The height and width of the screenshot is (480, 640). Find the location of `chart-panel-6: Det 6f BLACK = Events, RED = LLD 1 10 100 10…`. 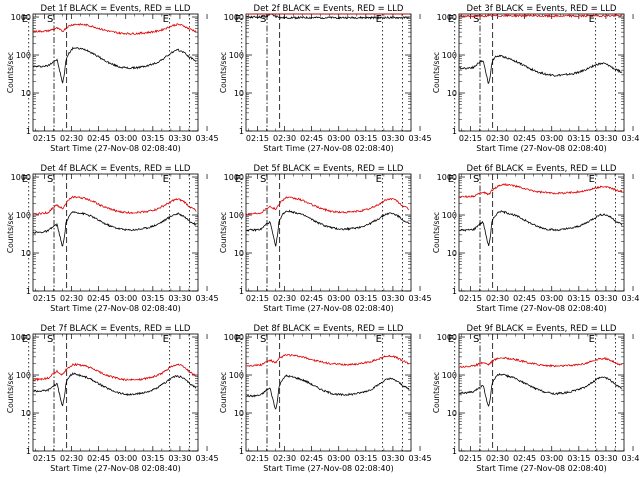

chart-panel-6: Det 6f BLACK = Events, RED = LLD 1 10 100 10… is located at coordinates (536, 238).